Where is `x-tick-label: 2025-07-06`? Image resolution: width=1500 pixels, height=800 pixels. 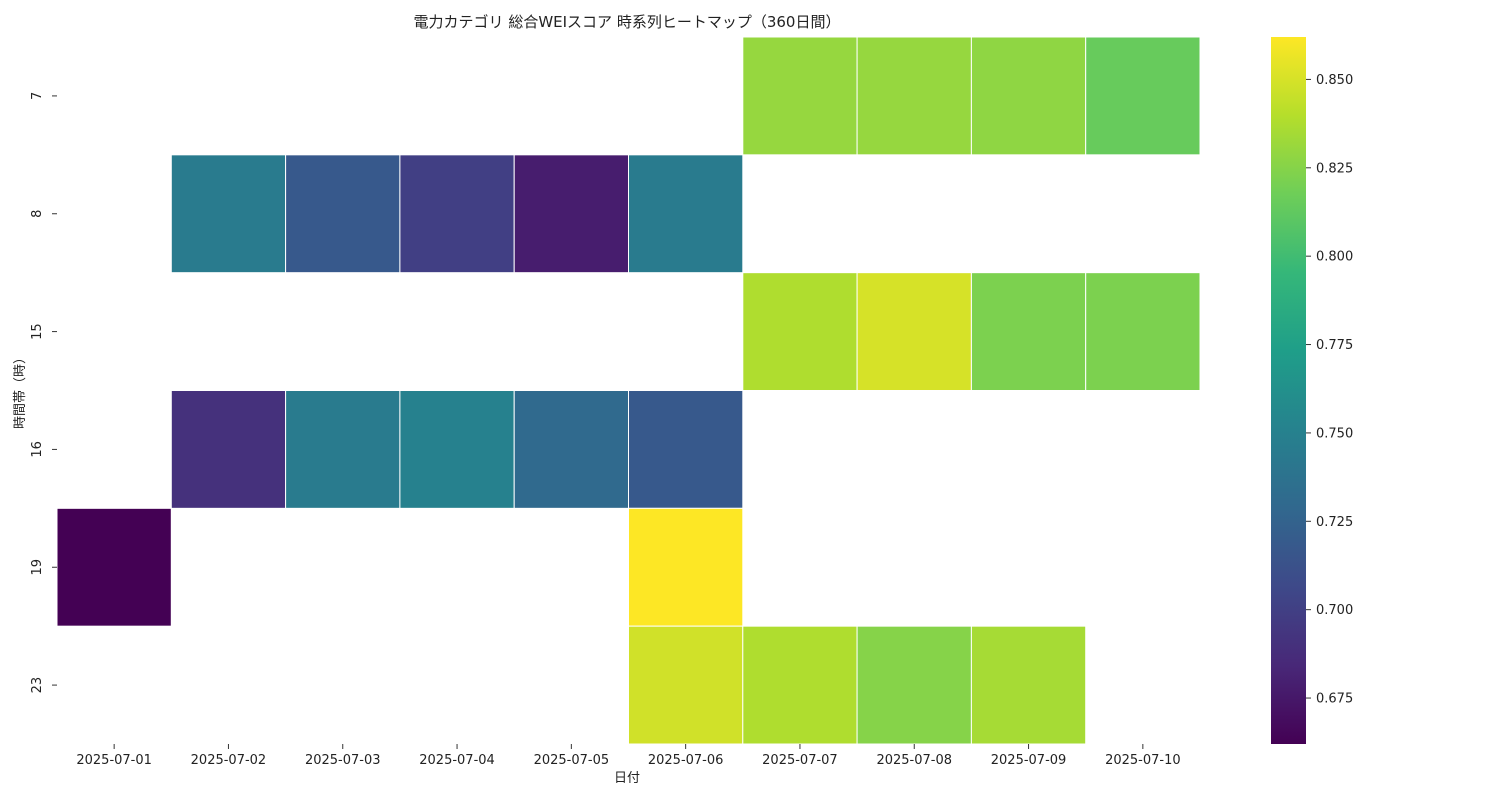 x-tick-label: 2025-07-06 is located at coordinates (686, 760).